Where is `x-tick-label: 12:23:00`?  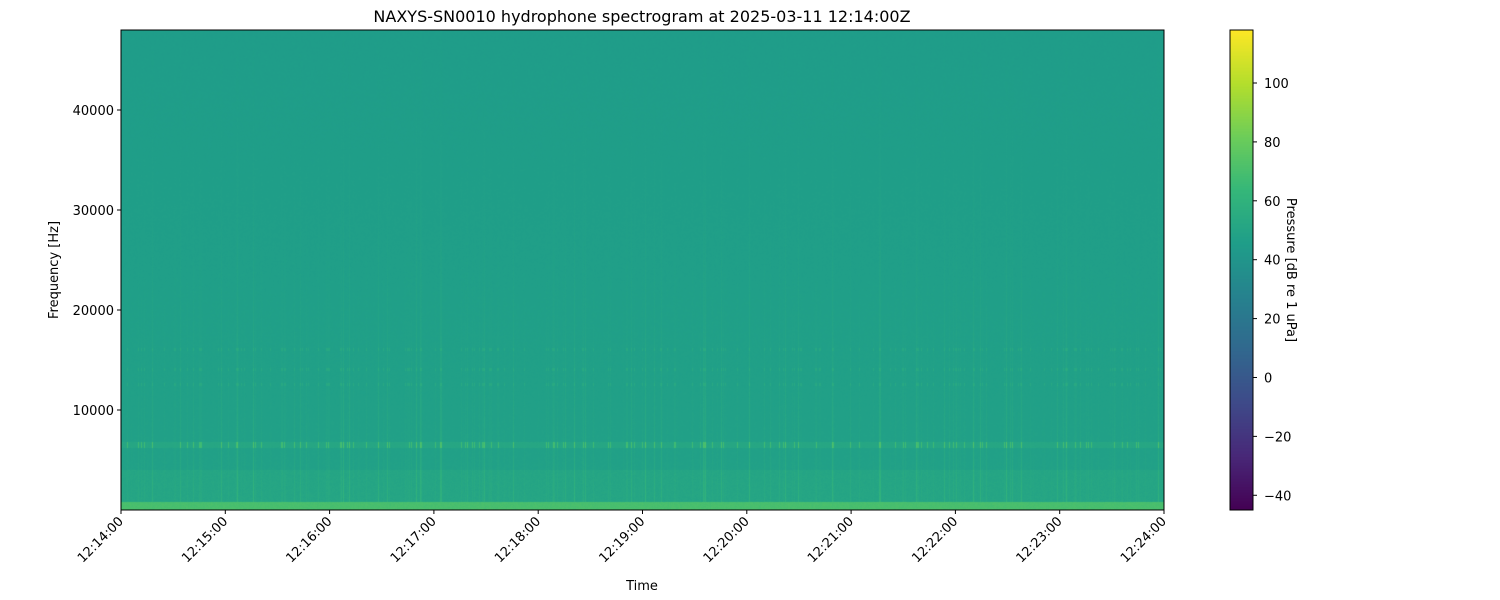
x-tick-label: 12:23:00 is located at coordinates (1040, 540).